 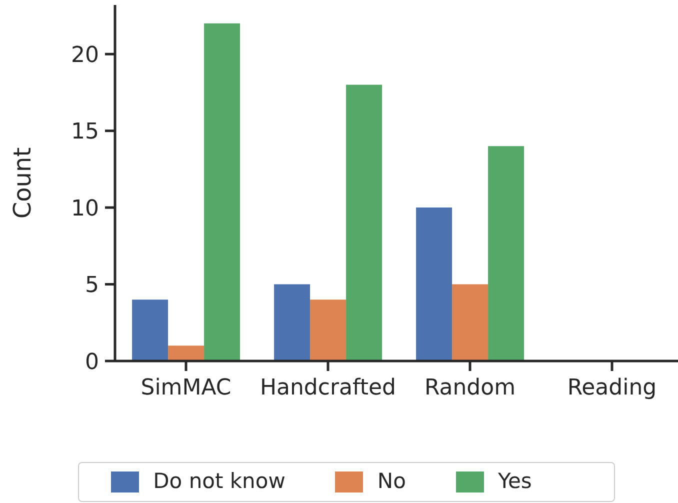 What do you see at coordinates (186, 388) in the screenshot?
I see `x-tick-label: SimMAC` at bounding box center [186, 388].